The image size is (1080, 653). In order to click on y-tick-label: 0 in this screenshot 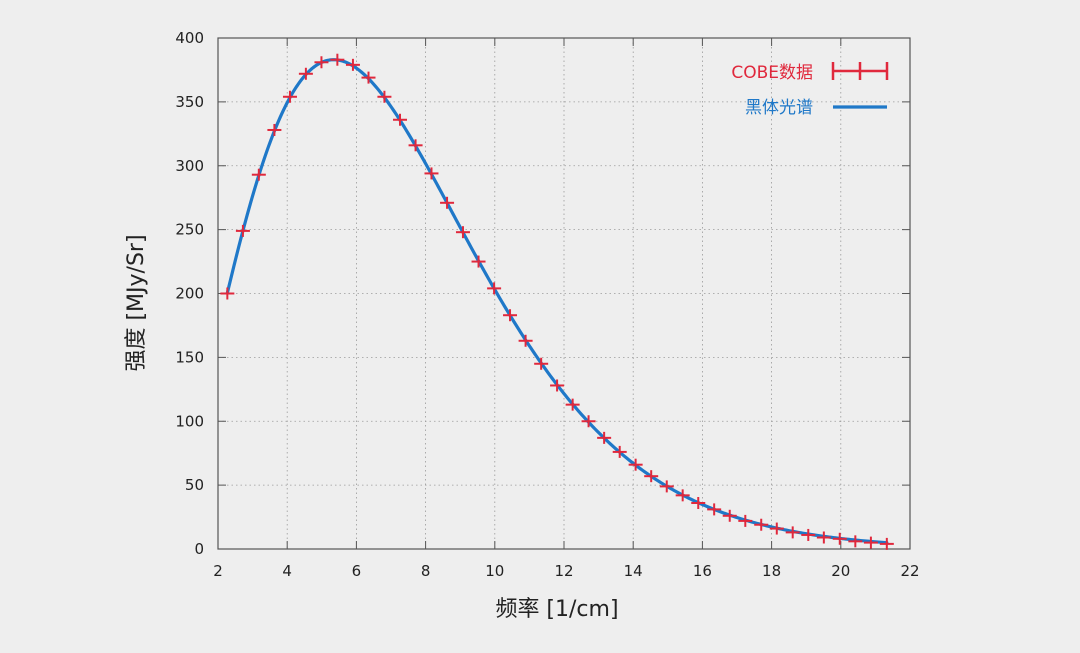, I will do `click(199, 549)`.